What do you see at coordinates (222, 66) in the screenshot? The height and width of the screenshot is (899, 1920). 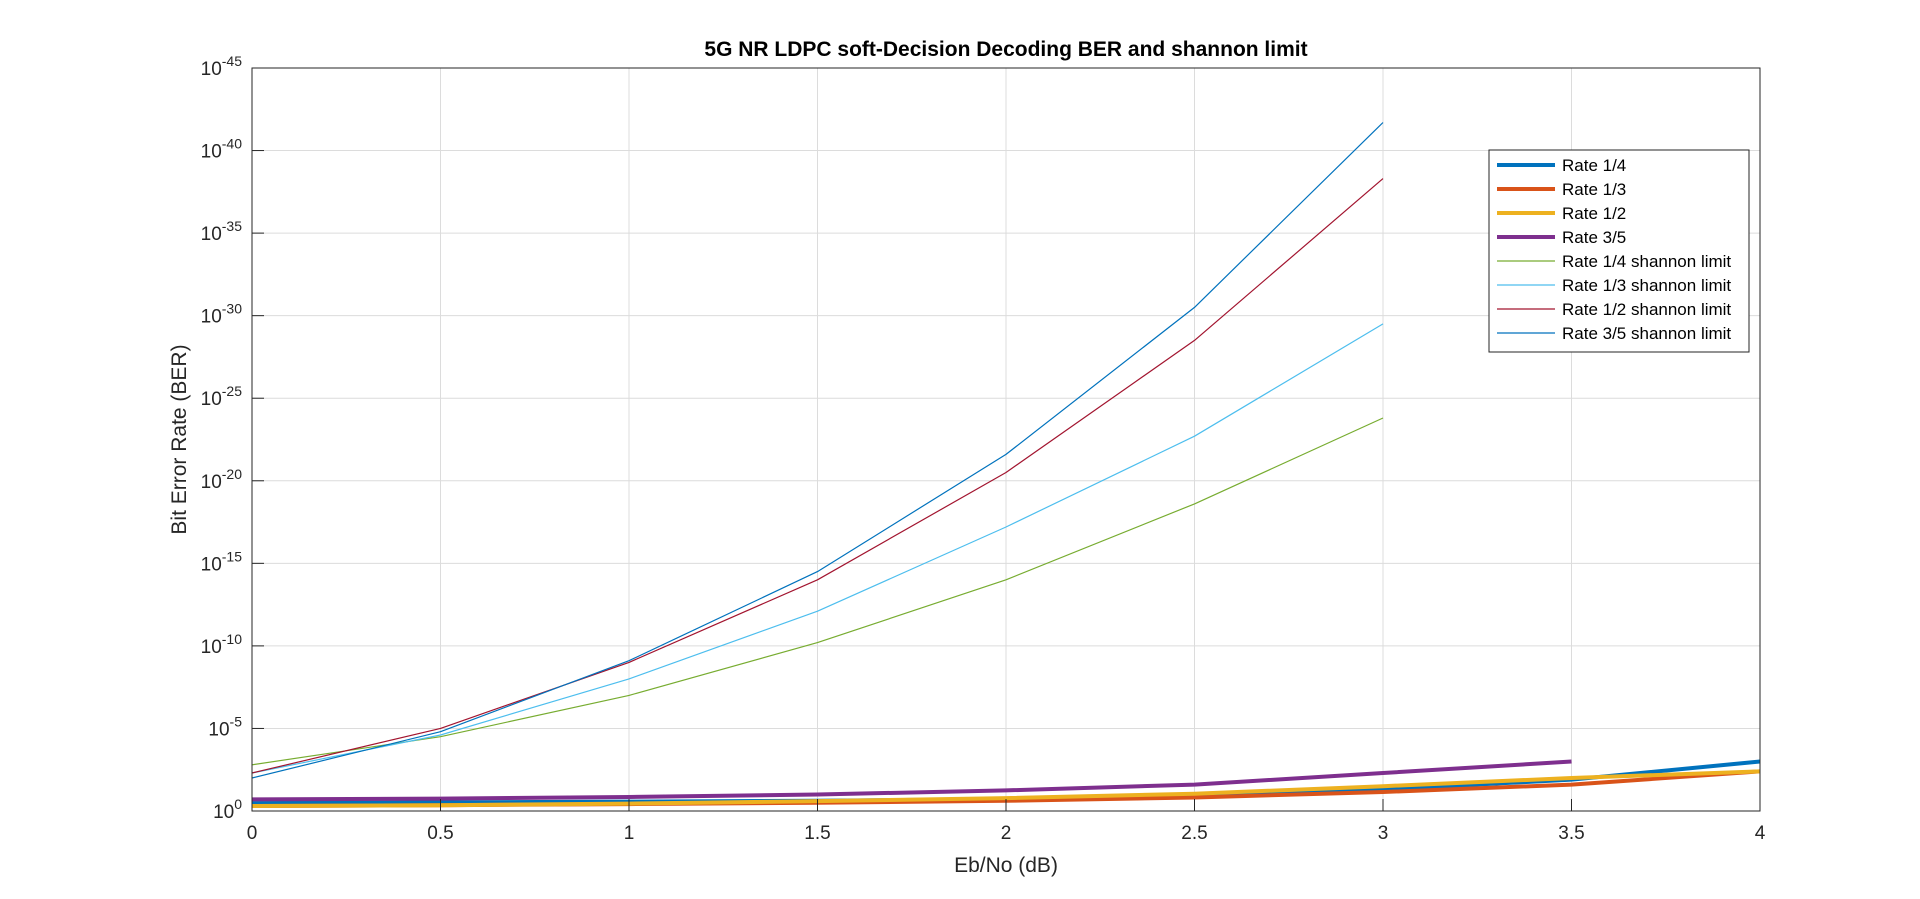 I see `y-tick-label: 10⁻⁴⁵` at bounding box center [222, 66].